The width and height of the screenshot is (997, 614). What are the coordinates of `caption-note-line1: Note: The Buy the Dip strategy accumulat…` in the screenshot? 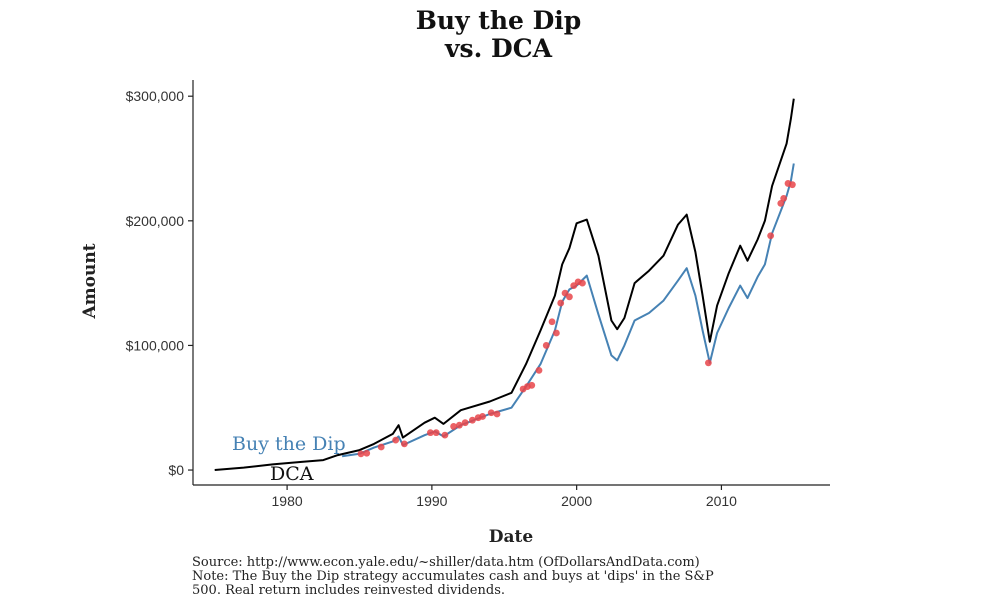 It's located at (453, 576).